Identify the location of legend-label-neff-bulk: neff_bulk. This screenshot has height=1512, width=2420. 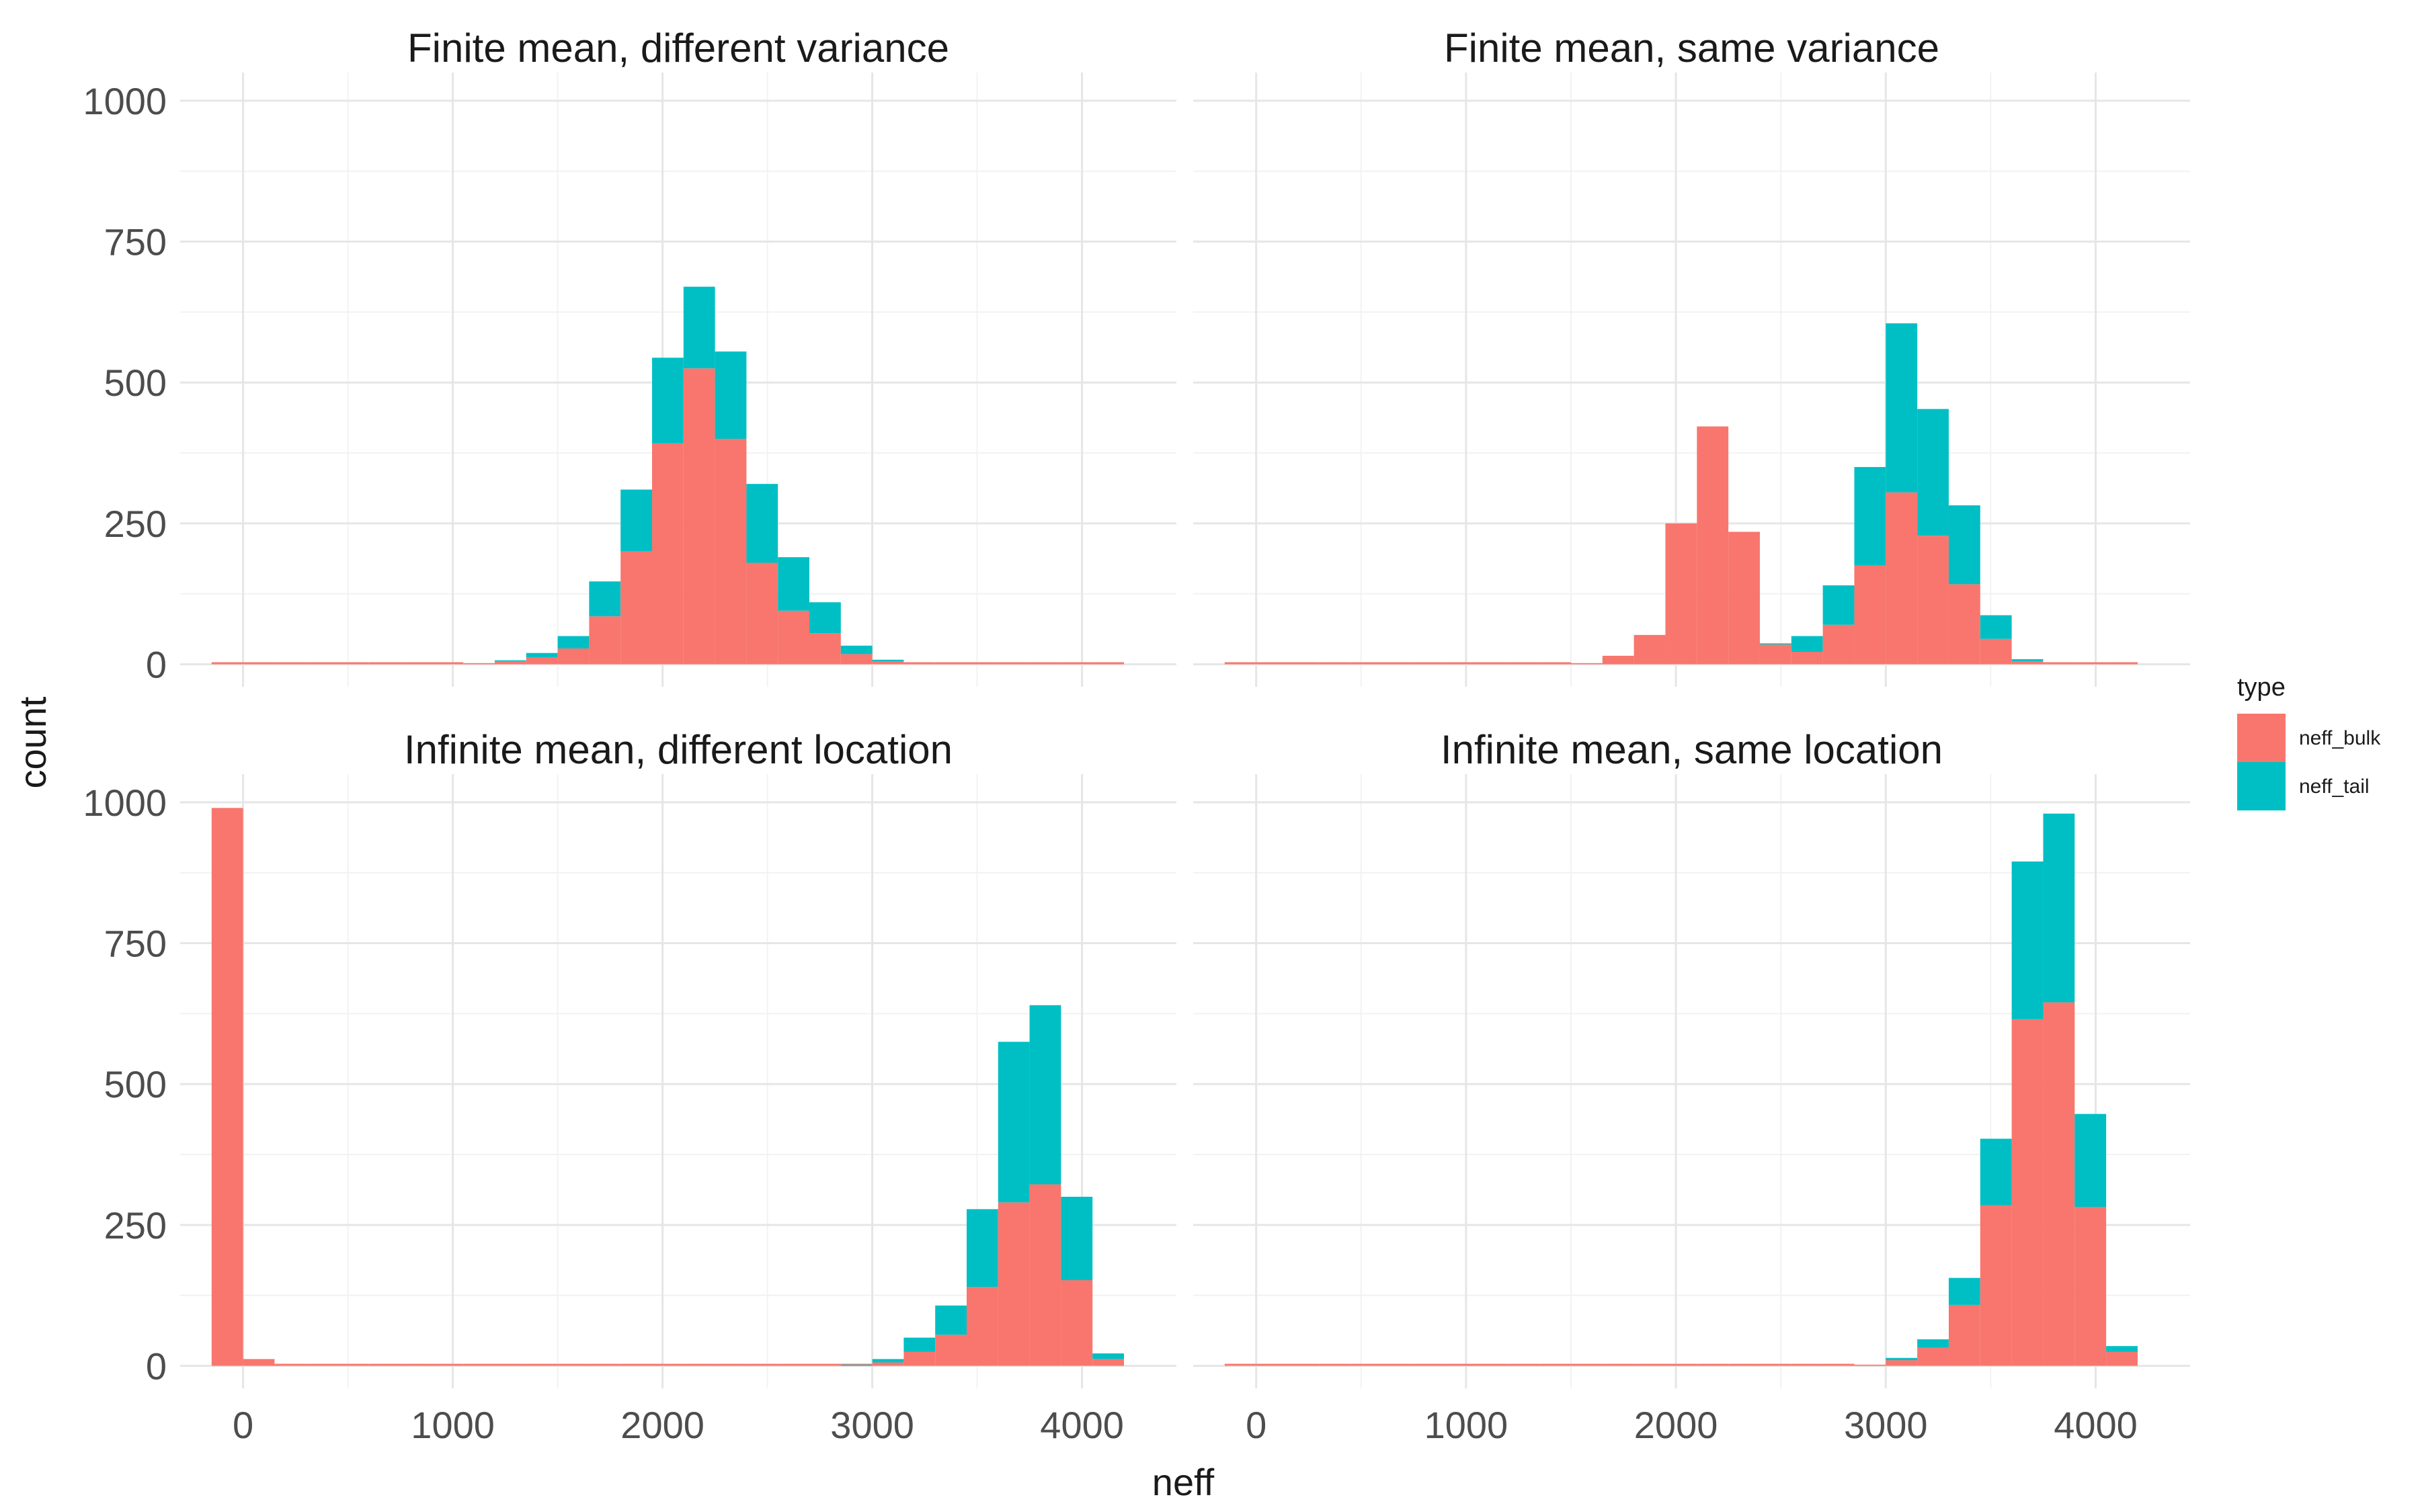
(2340, 738).